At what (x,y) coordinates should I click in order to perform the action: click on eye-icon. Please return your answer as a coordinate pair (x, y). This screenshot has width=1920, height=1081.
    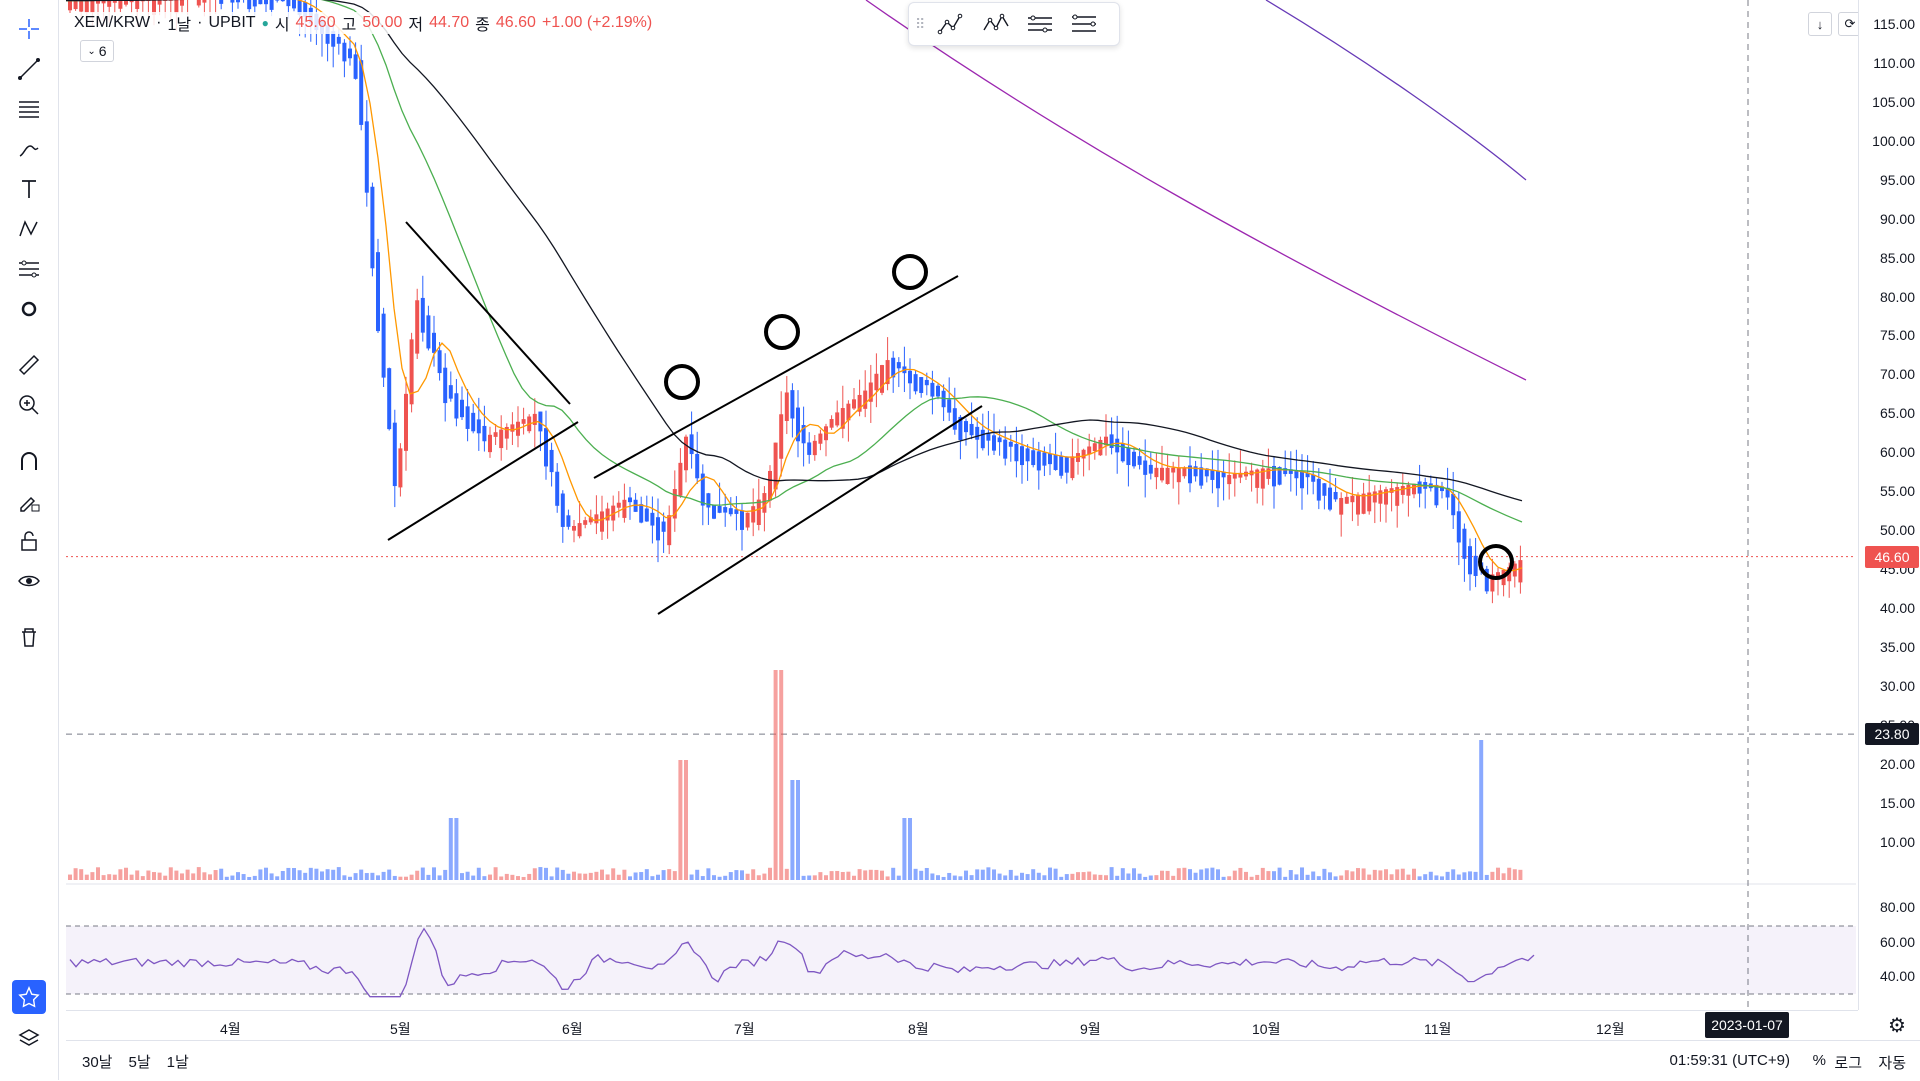
    Looking at the image, I should click on (29, 581).